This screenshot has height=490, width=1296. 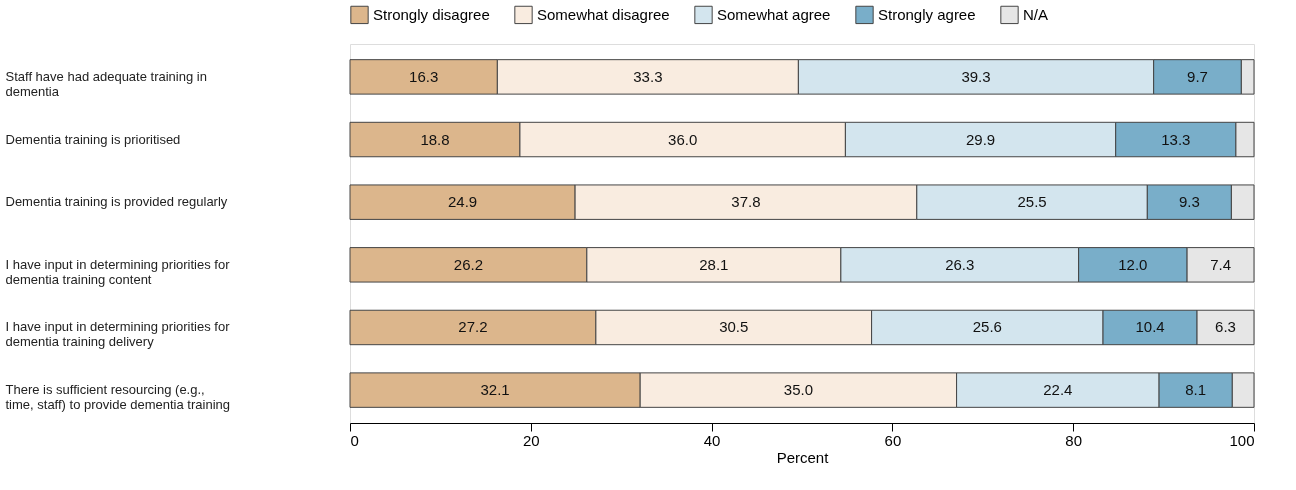 I want to click on x-tick-label: 20, so click(x=531, y=440).